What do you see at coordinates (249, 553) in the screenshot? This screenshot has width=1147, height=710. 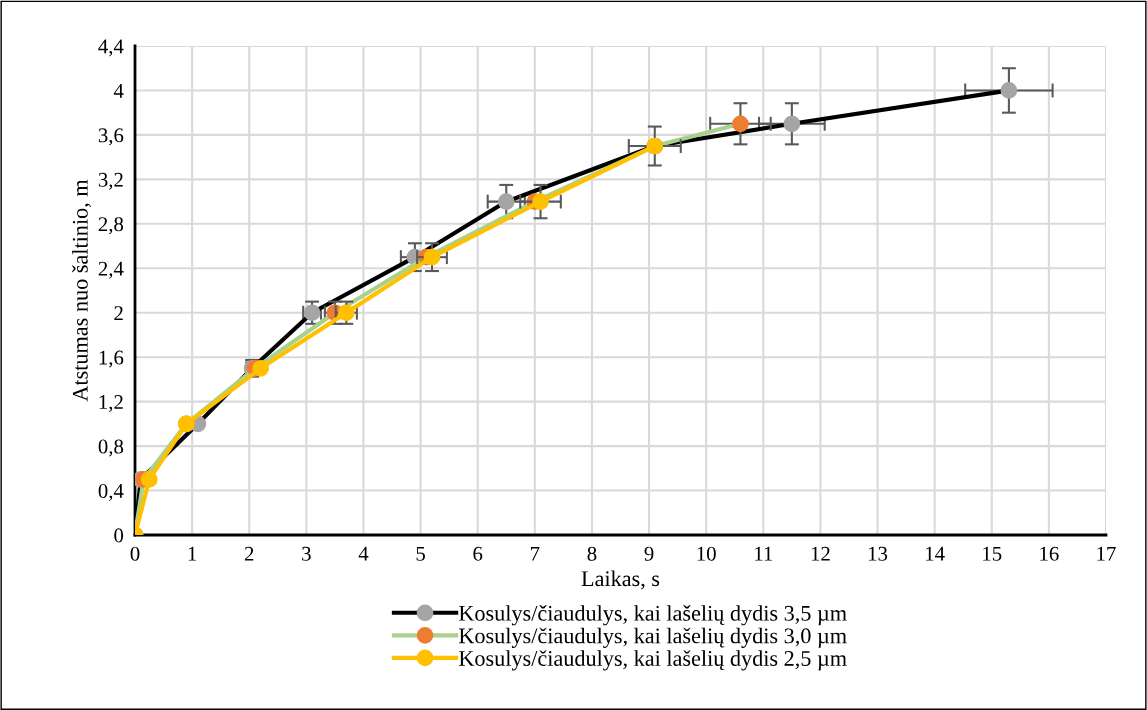 I see `x-tick-label: 2` at bounding box center [249, 553].